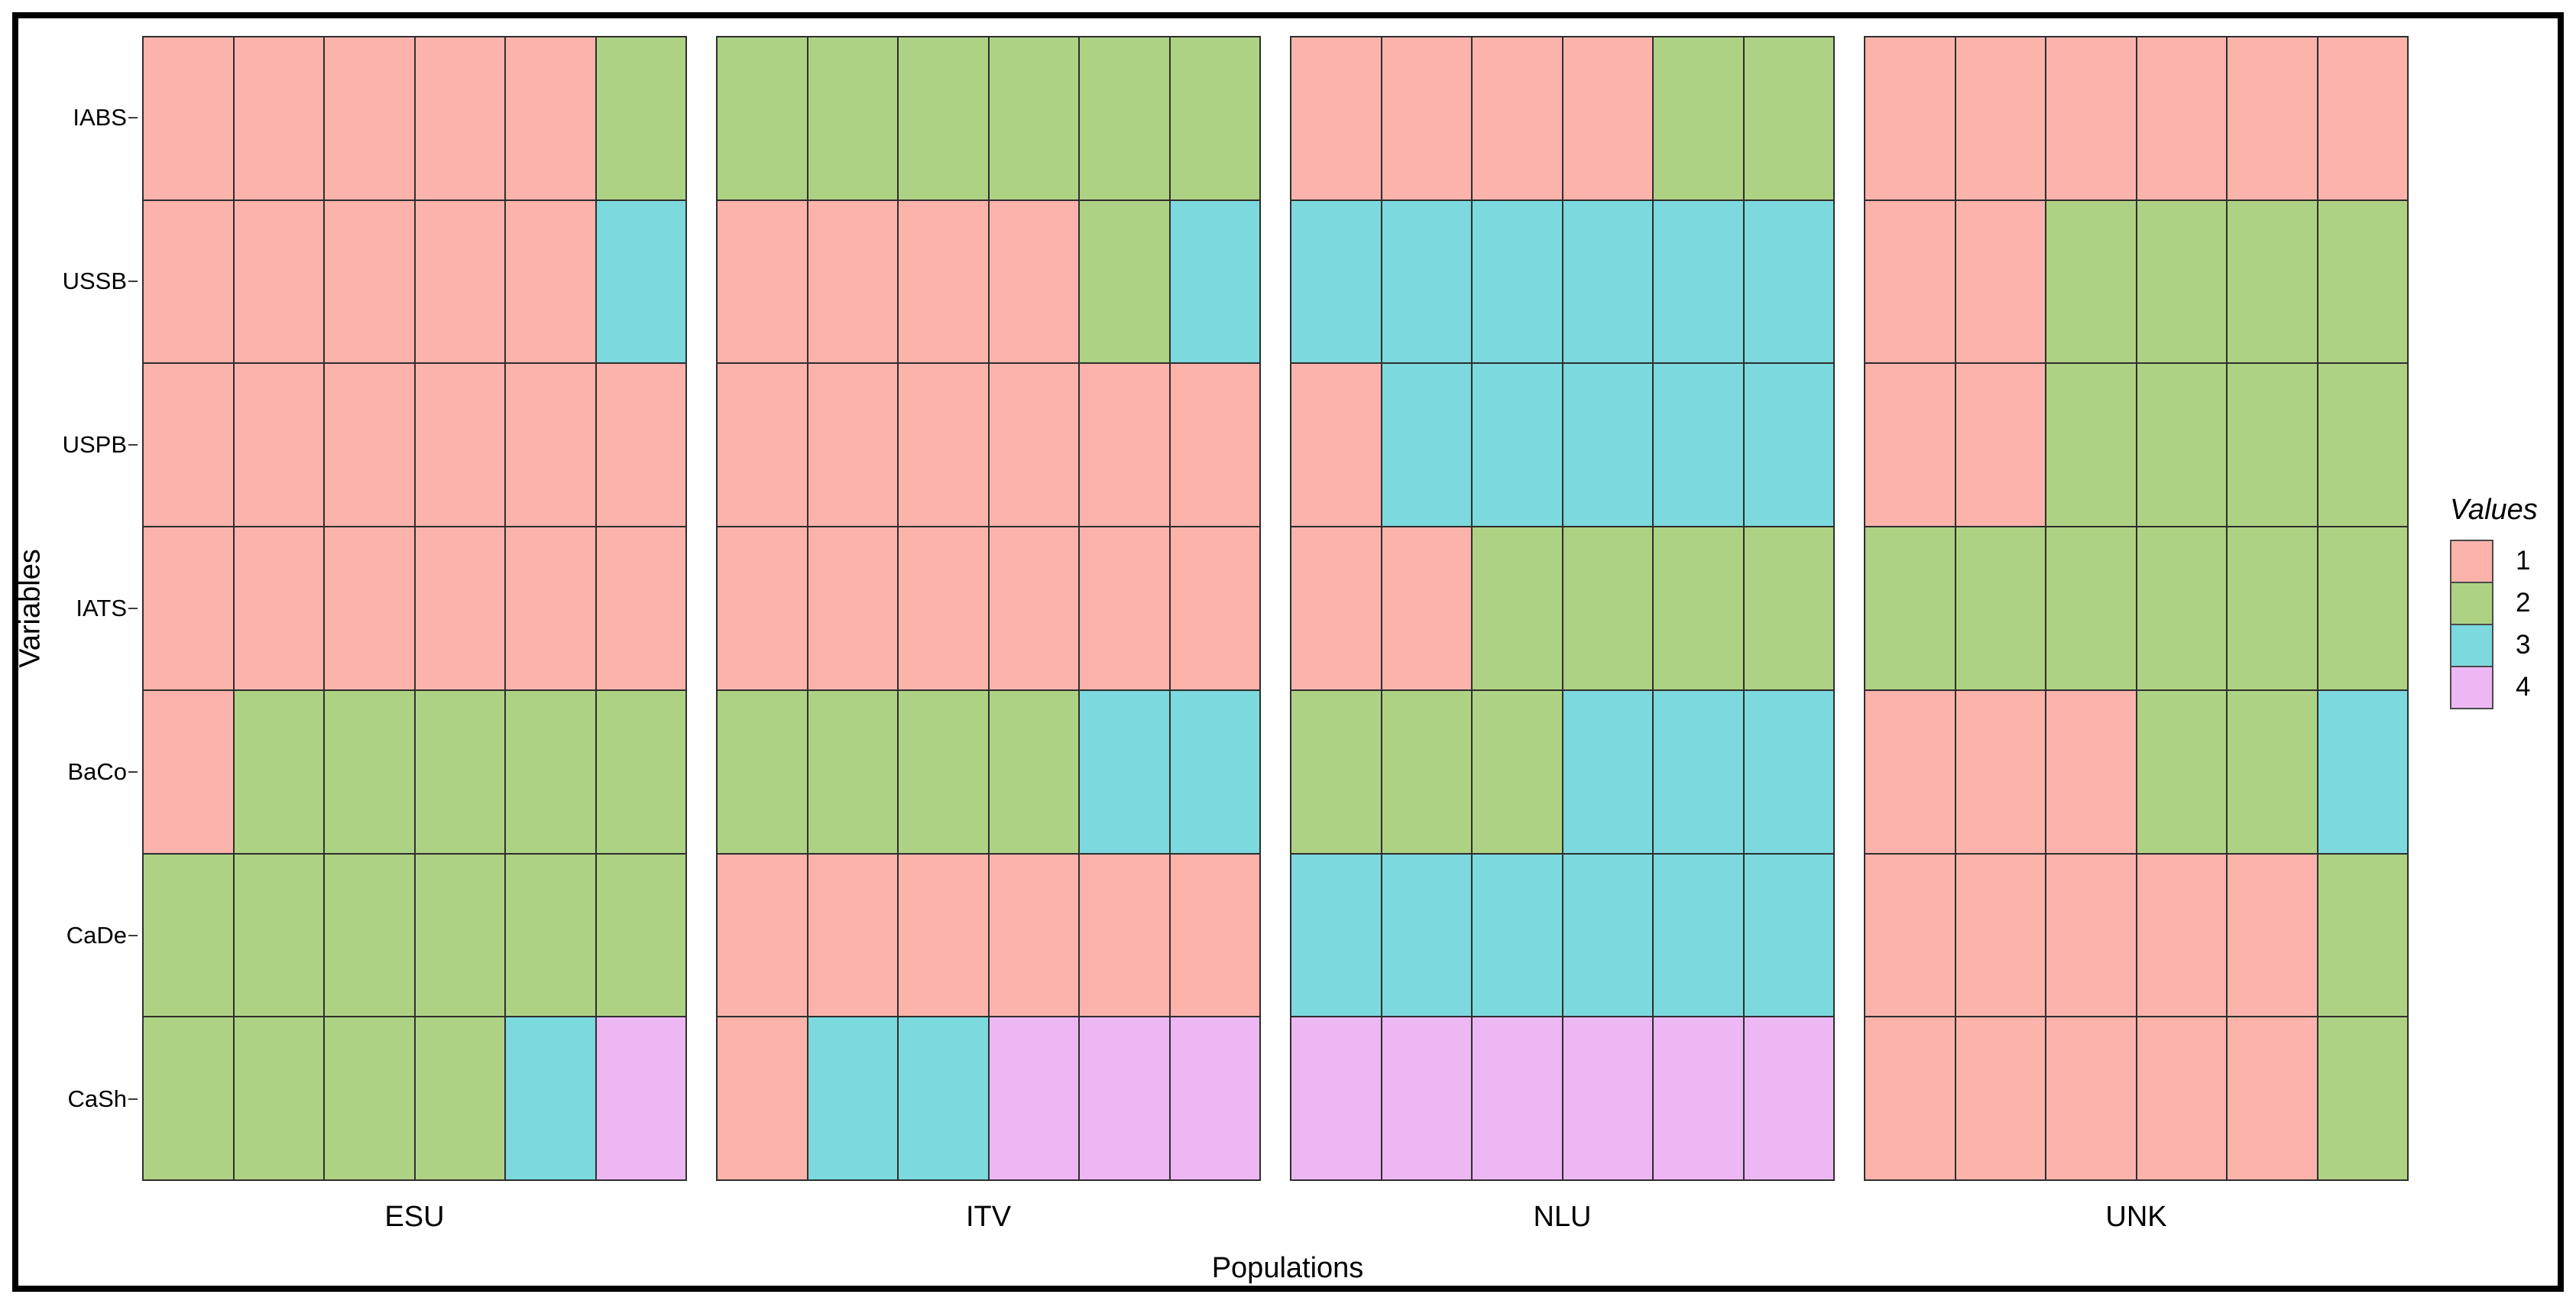  I want to click on legend-title: Values, so click(2494, 510).